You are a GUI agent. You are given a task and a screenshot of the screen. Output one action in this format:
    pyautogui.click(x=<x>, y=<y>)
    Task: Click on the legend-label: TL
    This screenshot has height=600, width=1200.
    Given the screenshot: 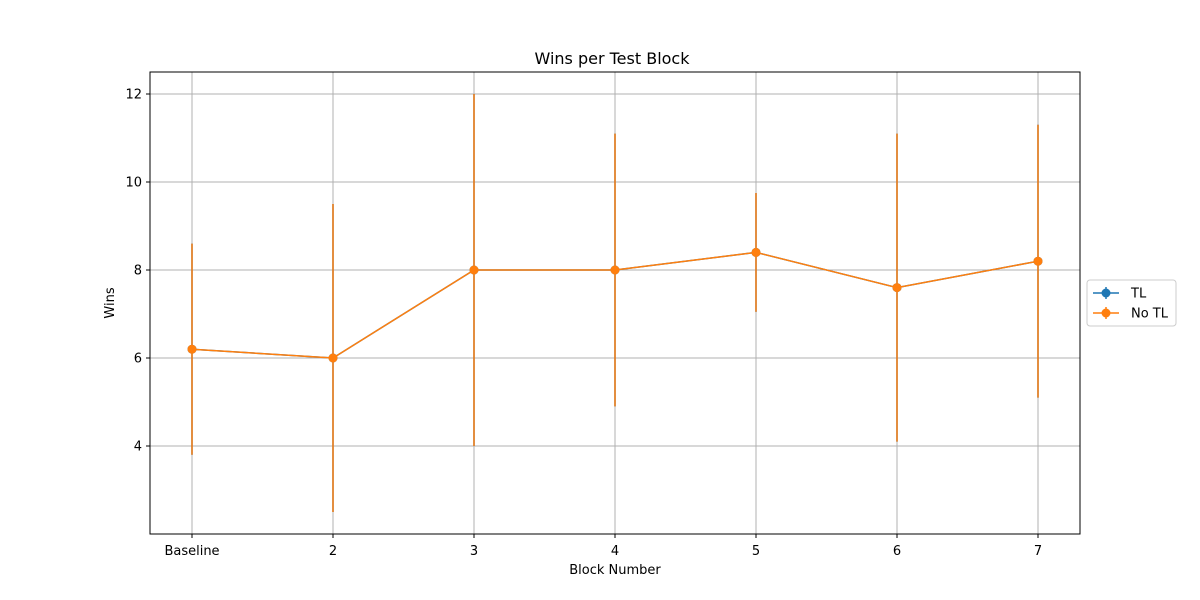 What is the action you would take?
    pyautogui.click(x=1138, y=294)
    